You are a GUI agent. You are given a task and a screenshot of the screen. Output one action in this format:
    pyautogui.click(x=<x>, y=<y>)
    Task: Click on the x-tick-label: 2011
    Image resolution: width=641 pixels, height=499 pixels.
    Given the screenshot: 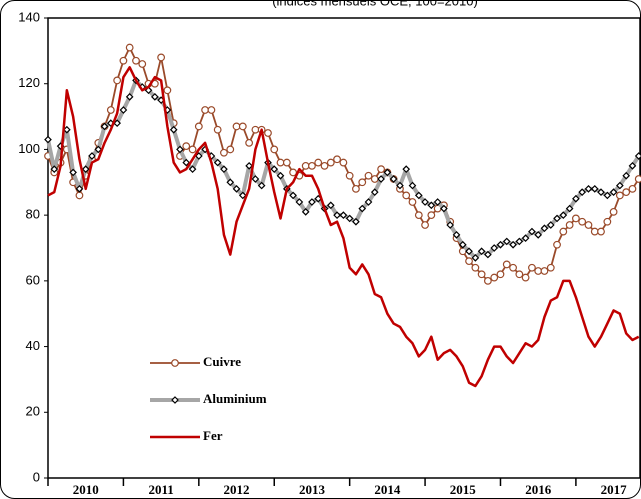 What is the action you would take?
    pyautogui.click(x=160, y=489)
    